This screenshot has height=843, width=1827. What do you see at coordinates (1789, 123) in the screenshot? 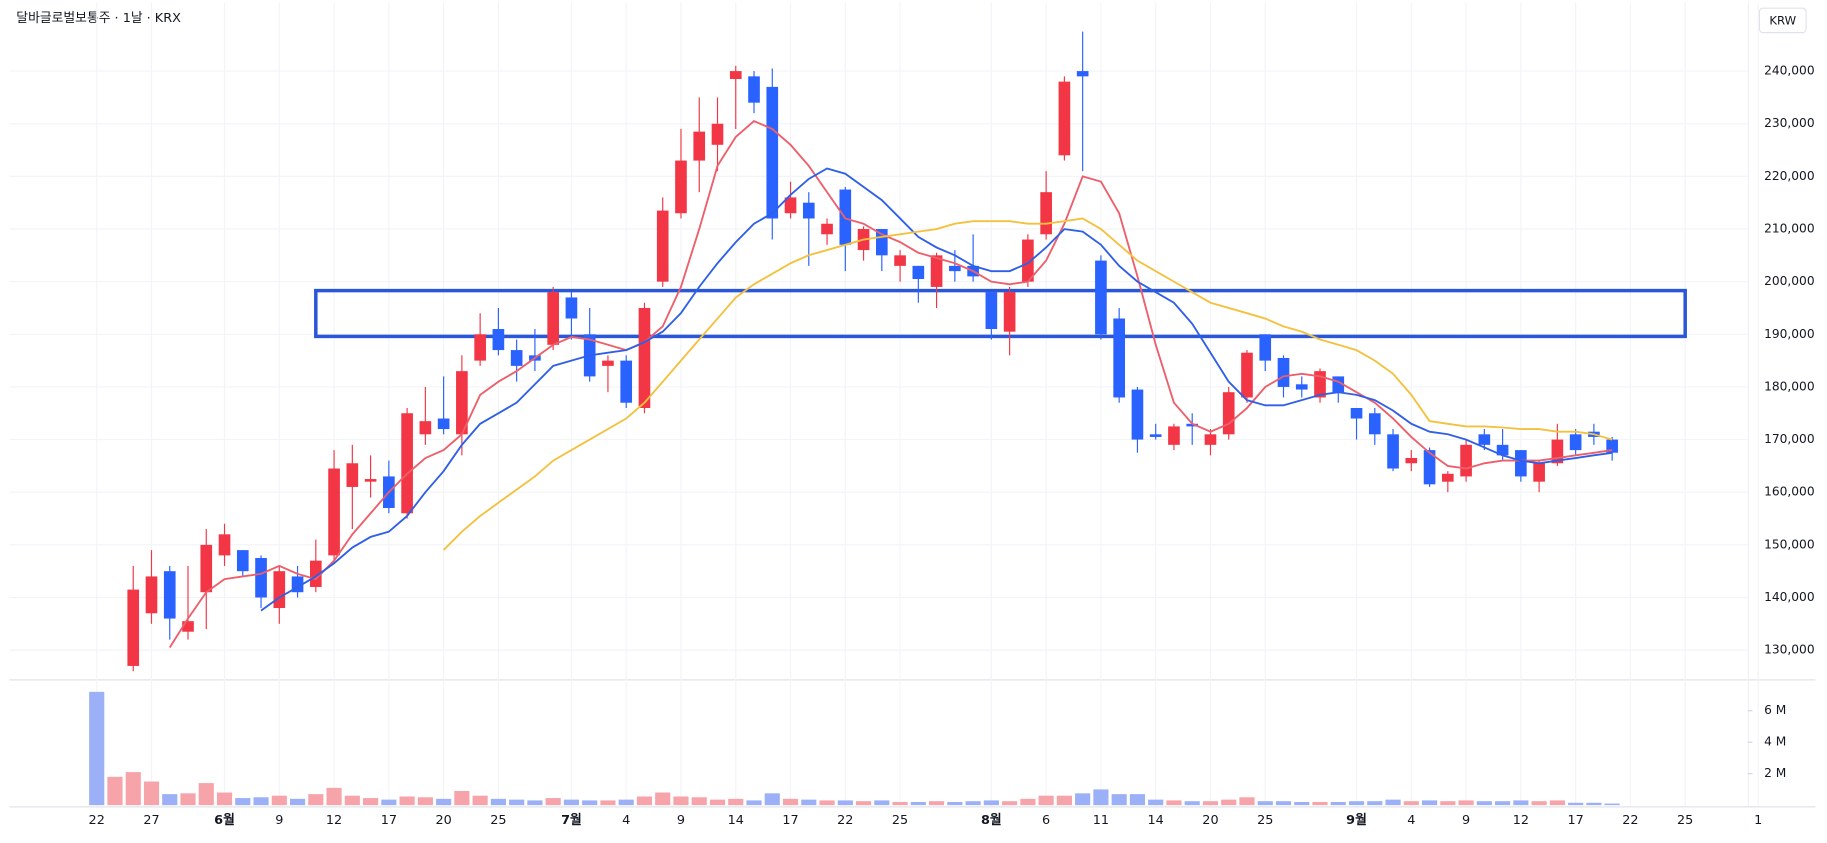
I see `y-tick-label: 230,000` at bounding box center [1789, 123].